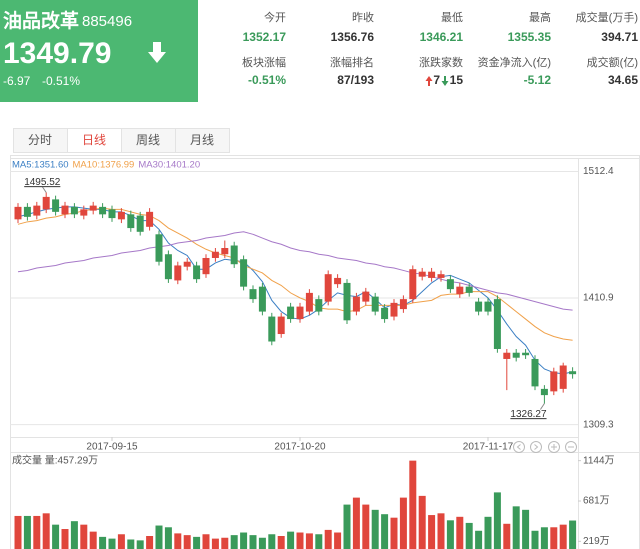 The width and height of the screenshot is (640, 549). Describe the element at coordinates (40, 165) in the screenshot. I see `ma-legend: MA5:1351.60` at that location.